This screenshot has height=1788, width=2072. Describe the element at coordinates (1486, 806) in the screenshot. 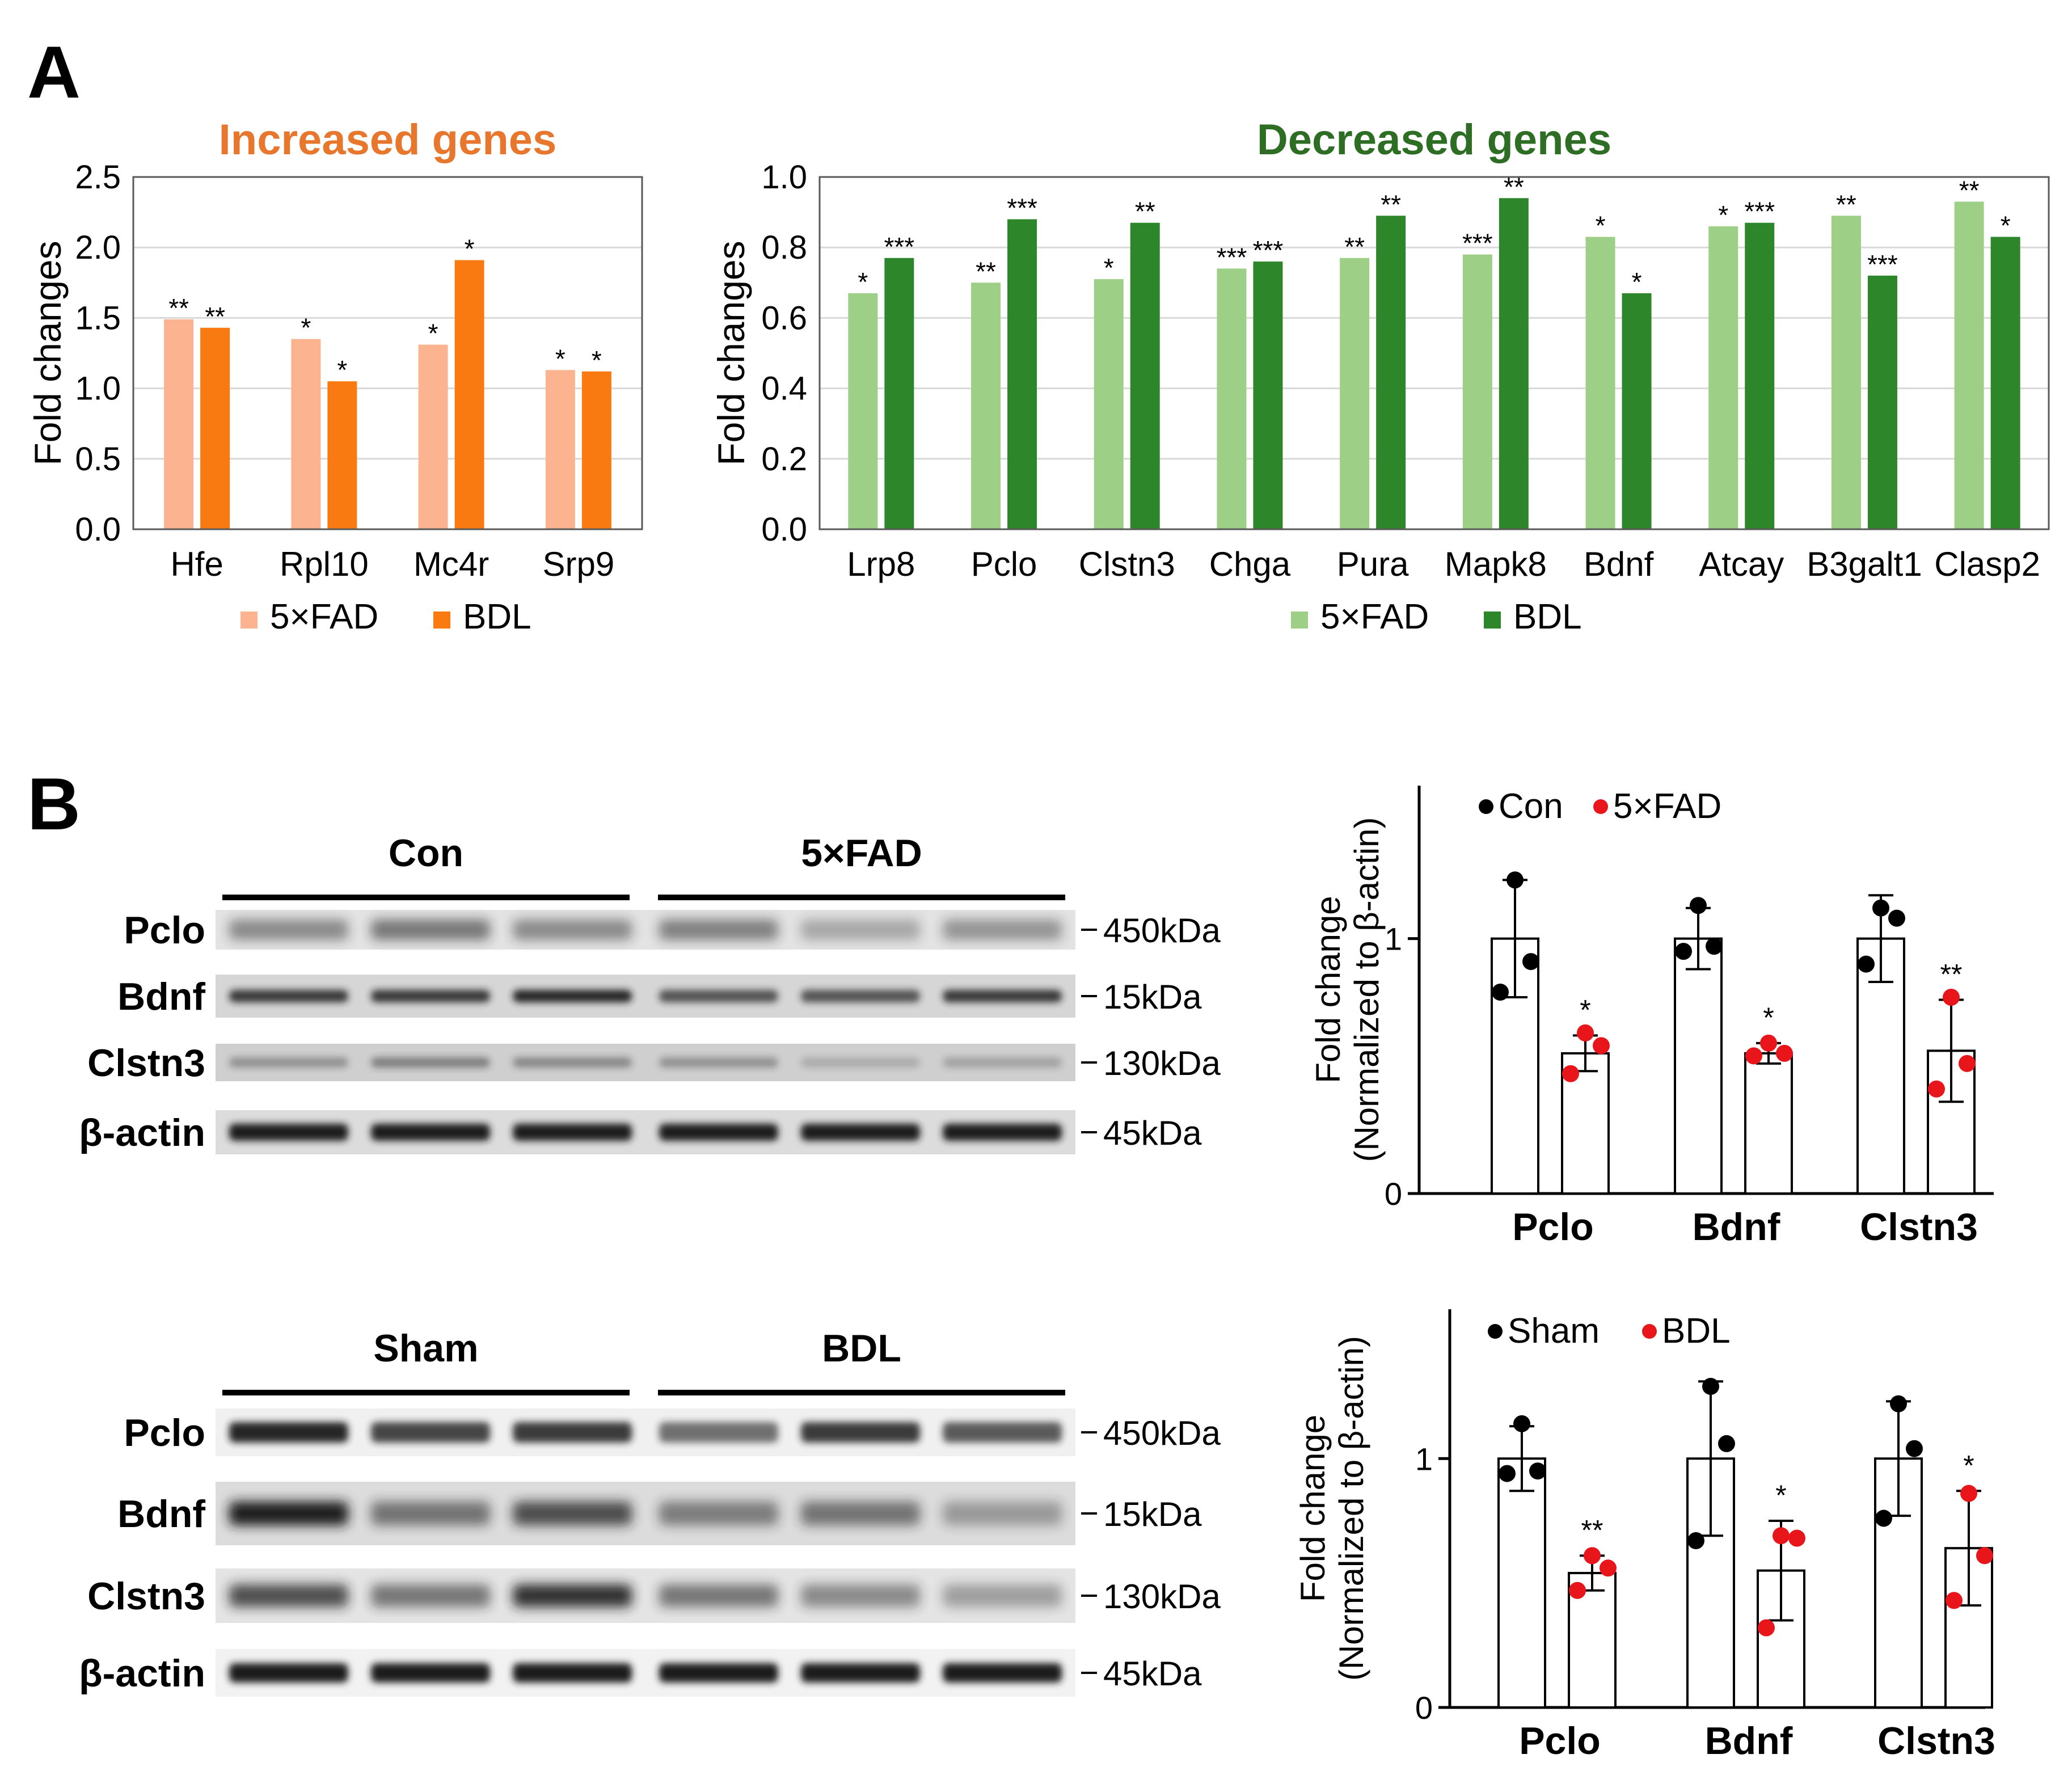

I see `legend-marker` at that location.